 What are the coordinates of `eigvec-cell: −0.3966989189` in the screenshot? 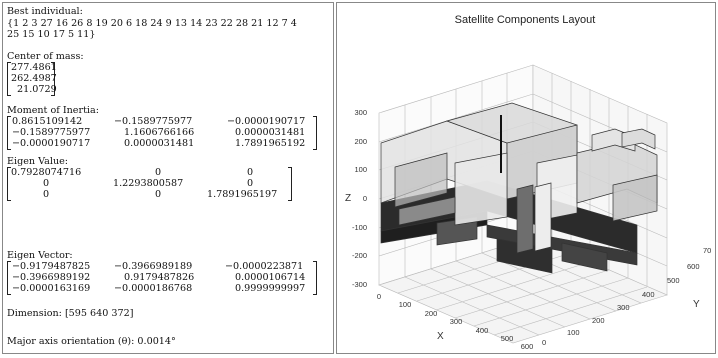 It's located at (153, 266).